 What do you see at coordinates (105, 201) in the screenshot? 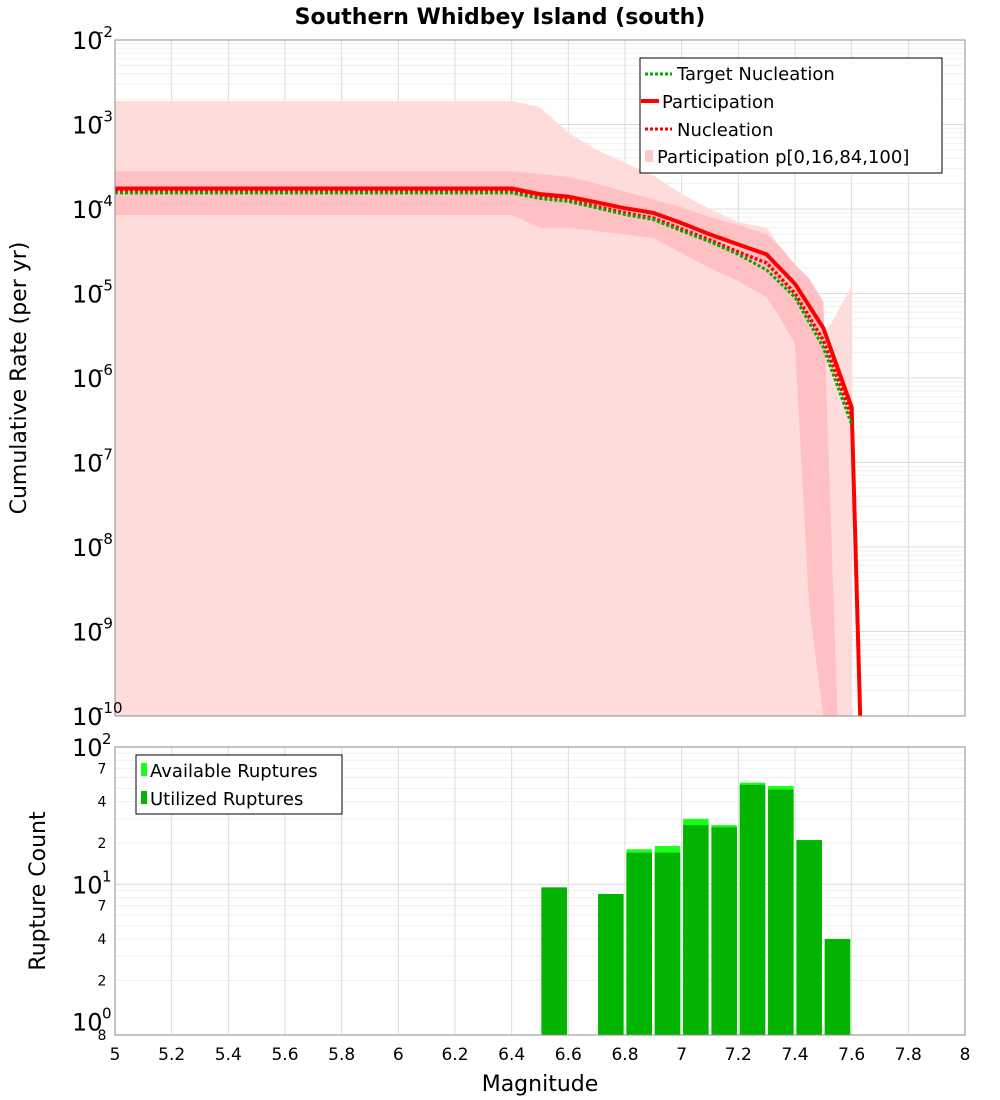
I see `rate-y-tick-exponent: -4` at bounding box center [105, 201].